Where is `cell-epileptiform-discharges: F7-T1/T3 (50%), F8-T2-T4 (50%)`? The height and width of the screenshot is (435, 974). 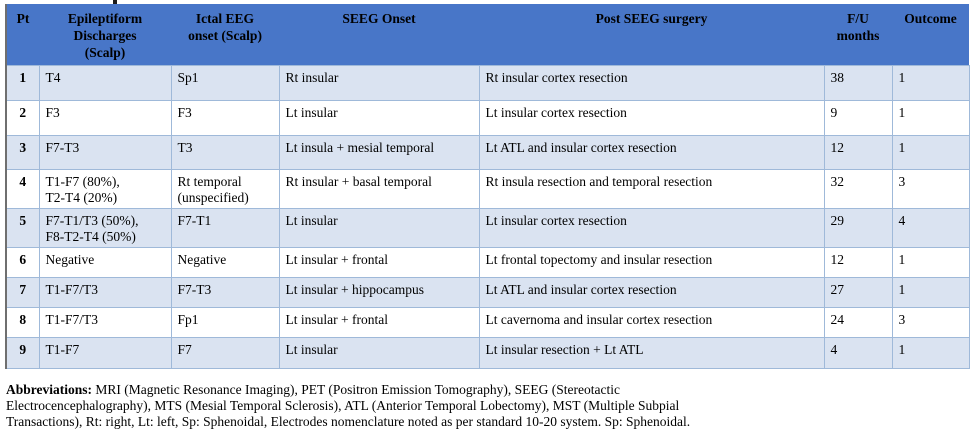
cell-epileptiform-discharges: F7-T1/T3 (50%), F8-T2-T4 (50%) is located at coordinates (105, 228).